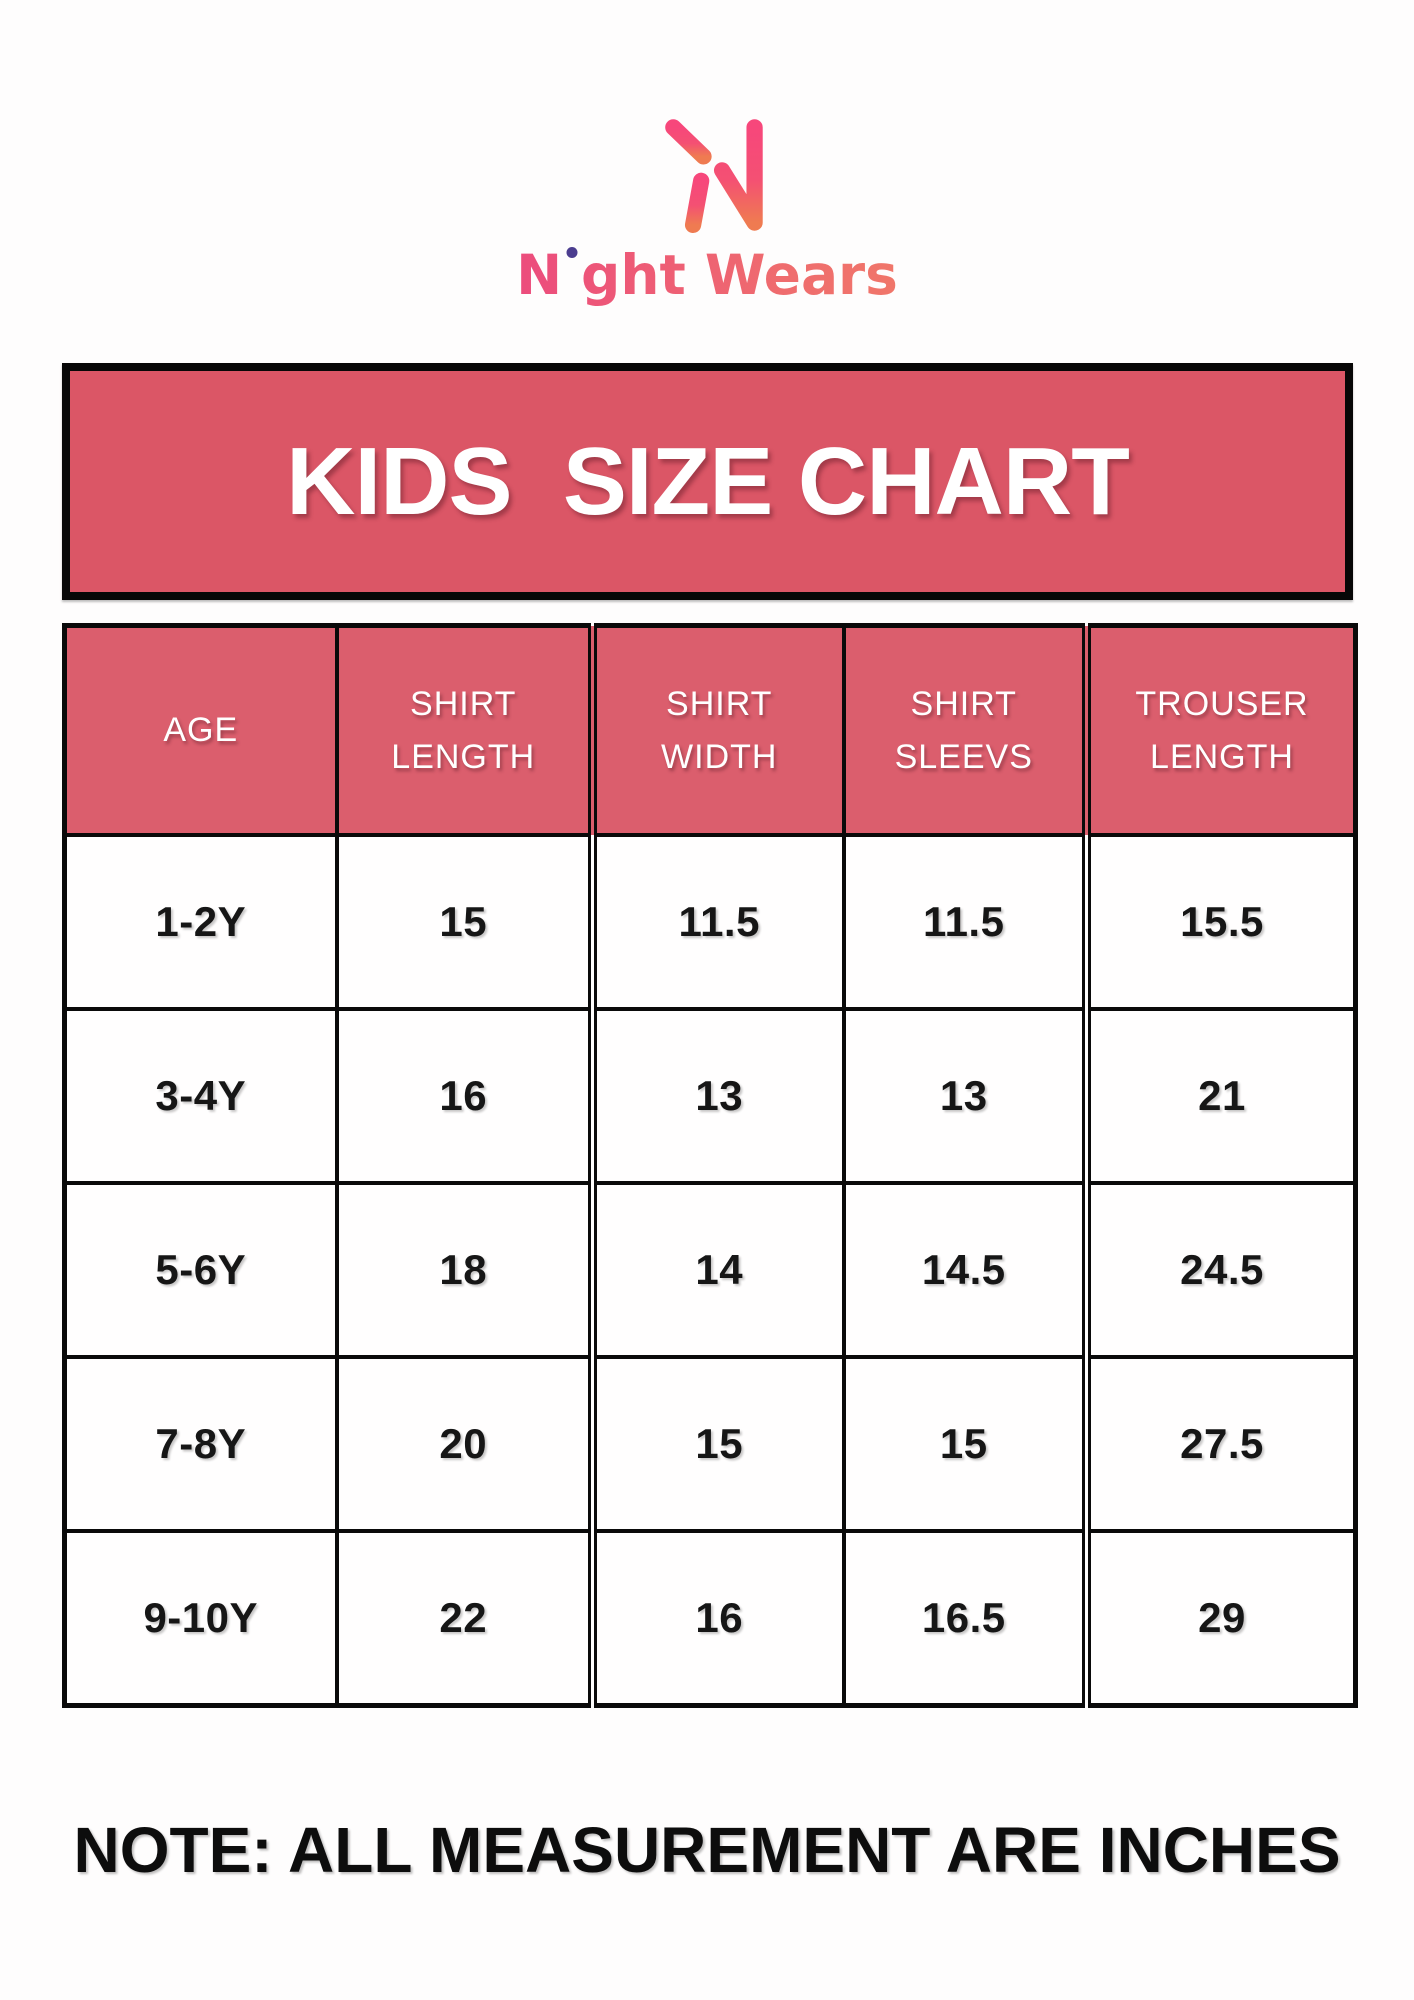 The height and width of the screenshot is (2000, 1414). Describe the element at coordinates (571, 275) in the screenshot. I see `wordmark-letter-i: ı` at that location.